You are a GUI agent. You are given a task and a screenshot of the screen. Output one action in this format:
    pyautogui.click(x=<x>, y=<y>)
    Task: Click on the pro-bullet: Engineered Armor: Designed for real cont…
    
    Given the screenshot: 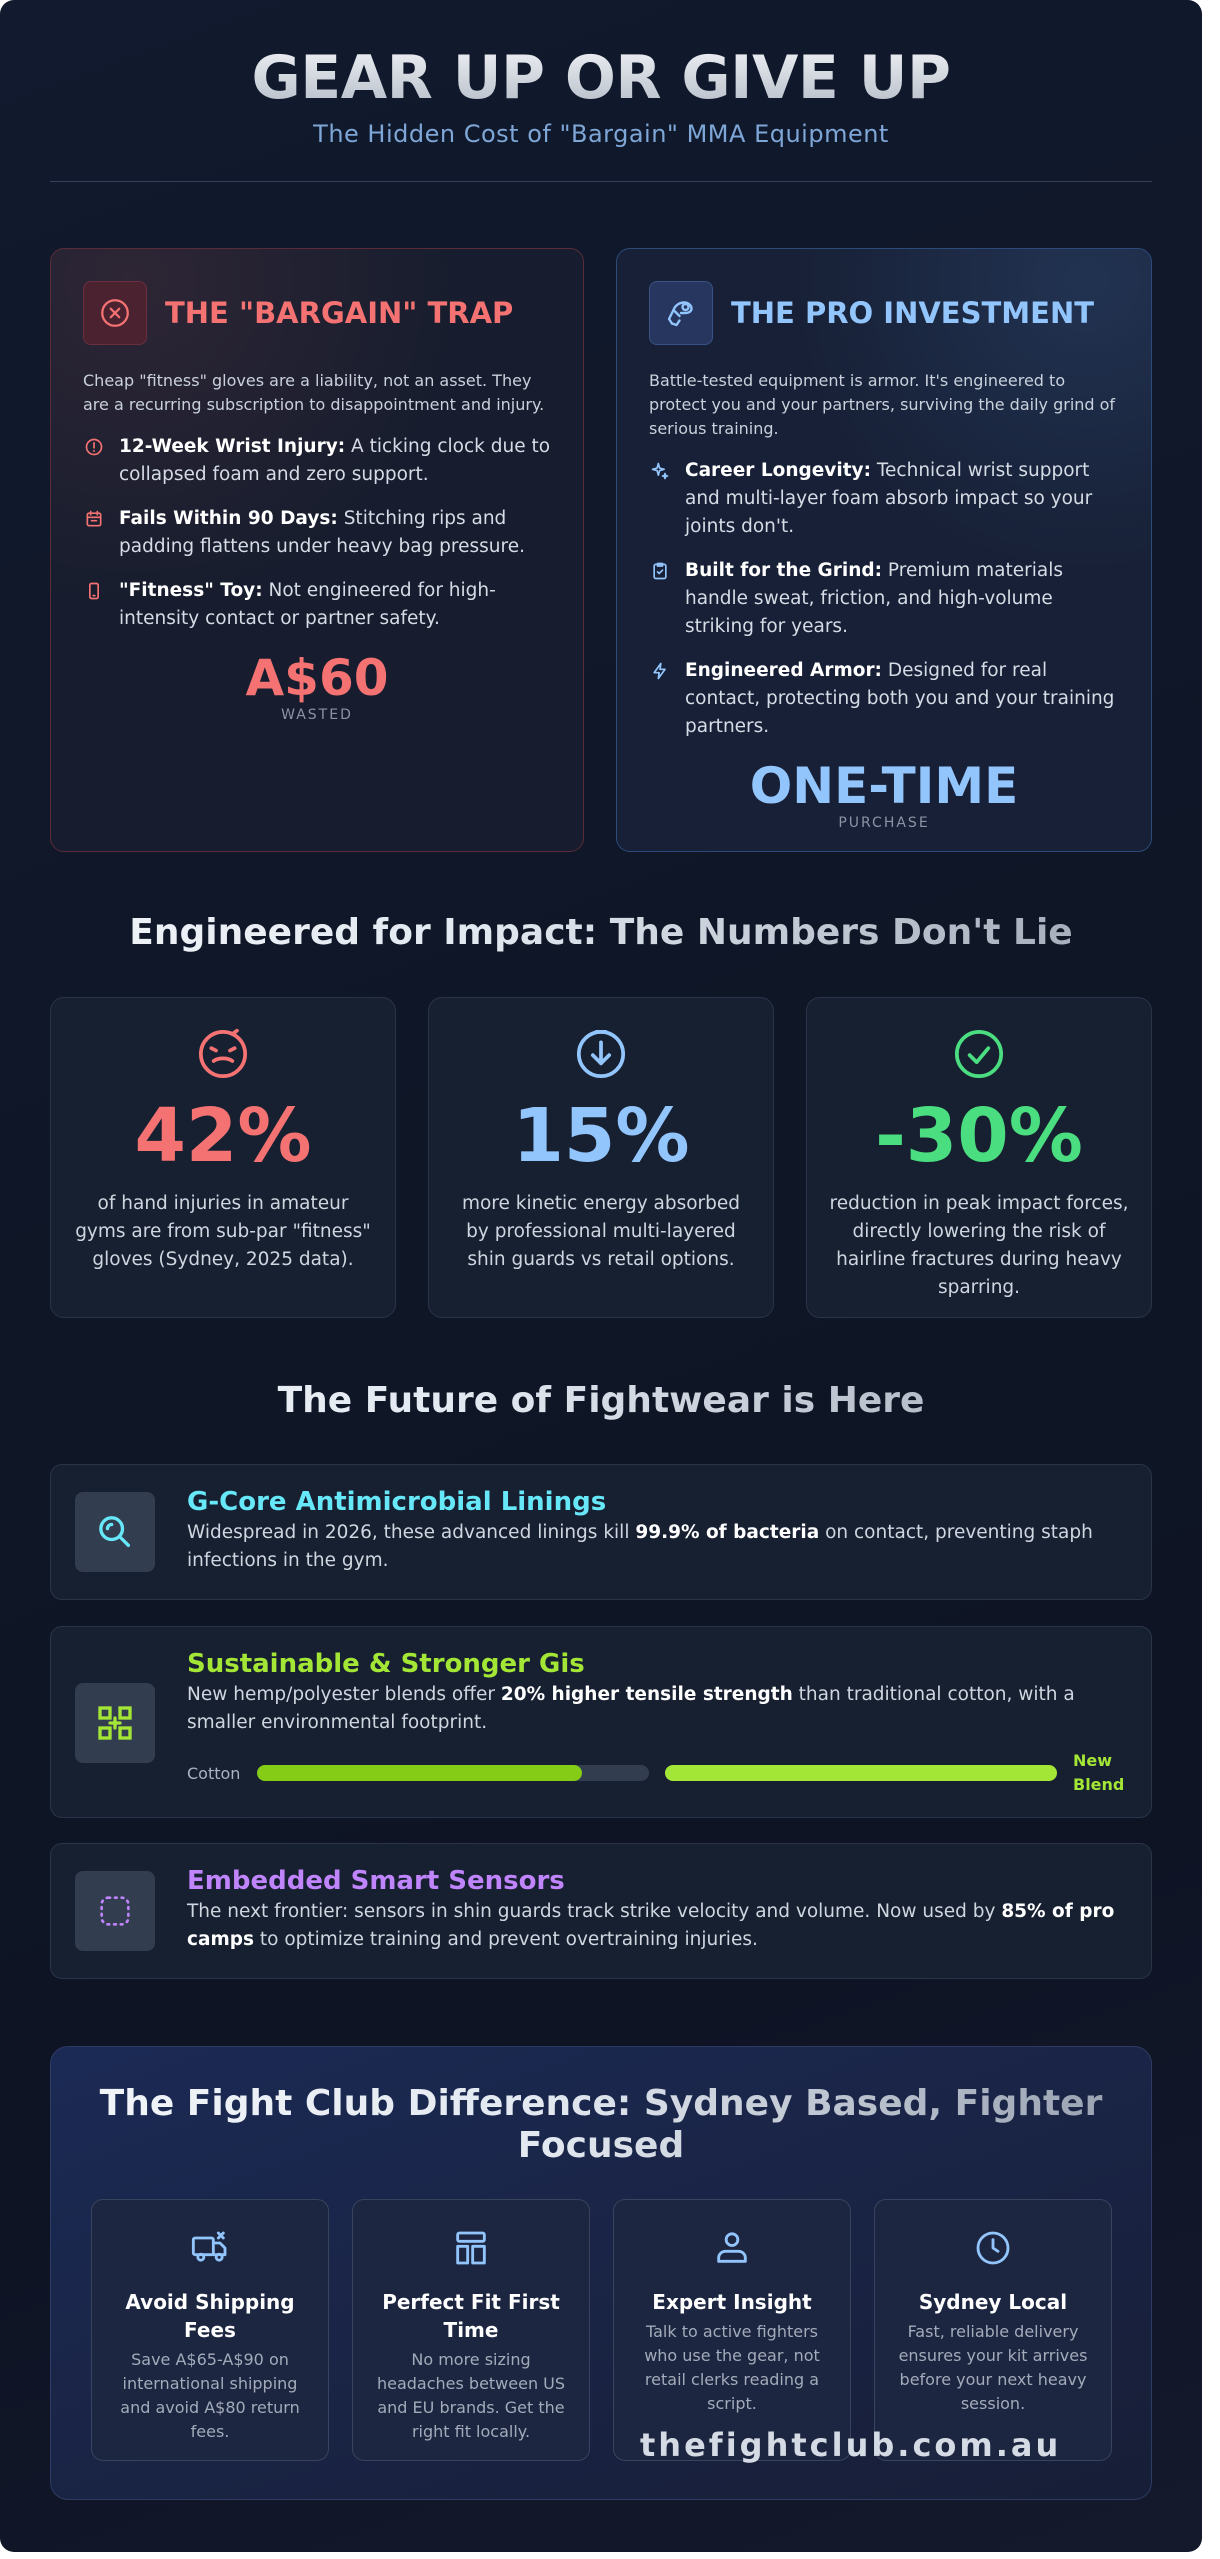 What is the action you would take?
    pyautogui.click(x=884, y=699)
    